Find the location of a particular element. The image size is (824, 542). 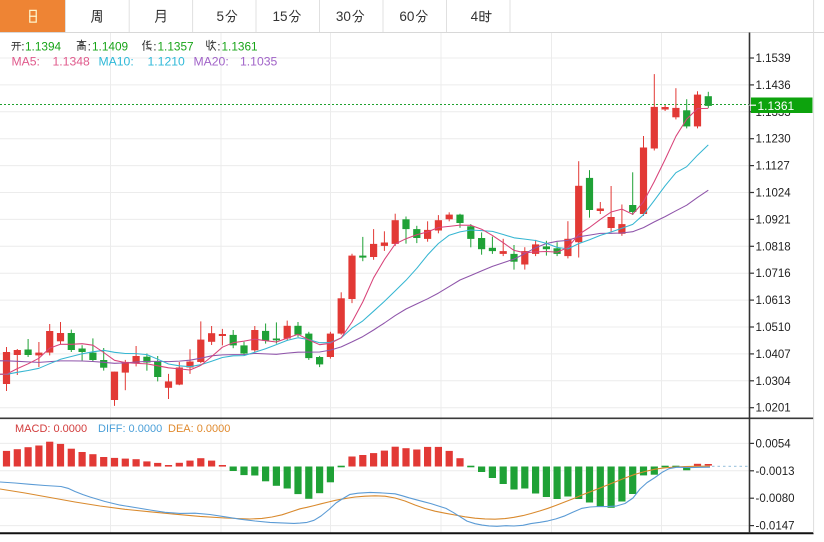

svg-text: DIFF: 0.0000 is located at coordinates (130, 429).